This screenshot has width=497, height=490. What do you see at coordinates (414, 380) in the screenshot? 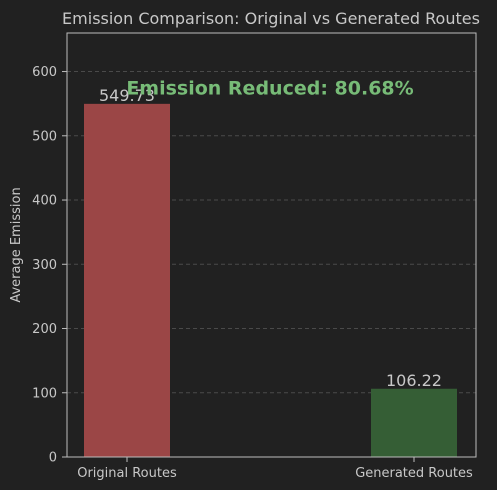
I see `bar-value-label: 106.22` at bounding box center [414, 380].